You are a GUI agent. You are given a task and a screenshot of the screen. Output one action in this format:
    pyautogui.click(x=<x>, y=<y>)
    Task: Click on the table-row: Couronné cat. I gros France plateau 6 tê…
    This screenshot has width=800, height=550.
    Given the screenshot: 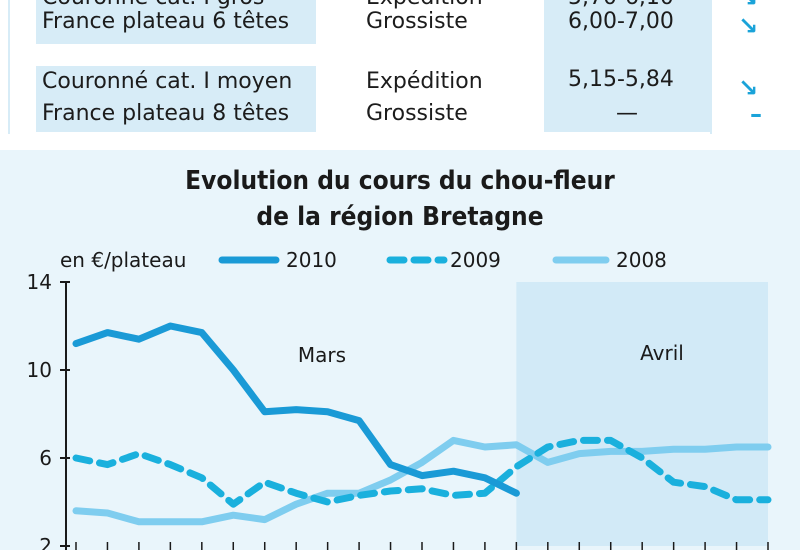 What is the action you would take?
    pyautogui.click(x=398, y=23)
    